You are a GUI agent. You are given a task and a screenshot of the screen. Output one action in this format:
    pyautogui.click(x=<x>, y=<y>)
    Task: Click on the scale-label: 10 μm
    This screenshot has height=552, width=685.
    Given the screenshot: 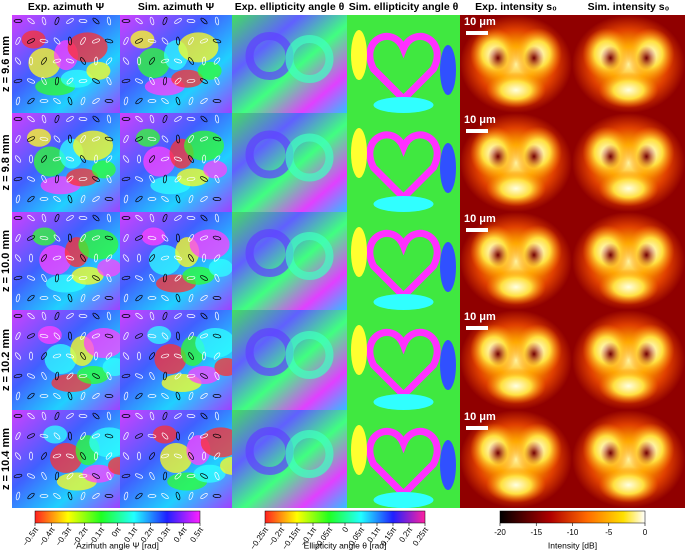 What is the action you would take?
    pyautogui.click(x=480, y=219)
    